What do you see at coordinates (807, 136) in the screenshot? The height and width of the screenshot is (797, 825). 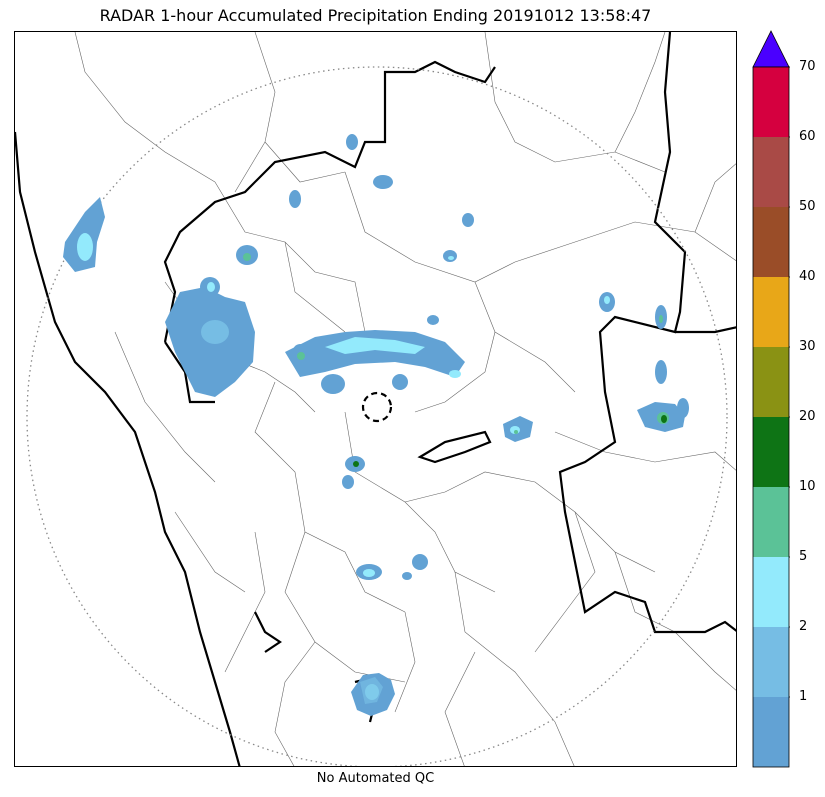 I see `colorbar-tick-label: 60` at bounding box center [807, 136].